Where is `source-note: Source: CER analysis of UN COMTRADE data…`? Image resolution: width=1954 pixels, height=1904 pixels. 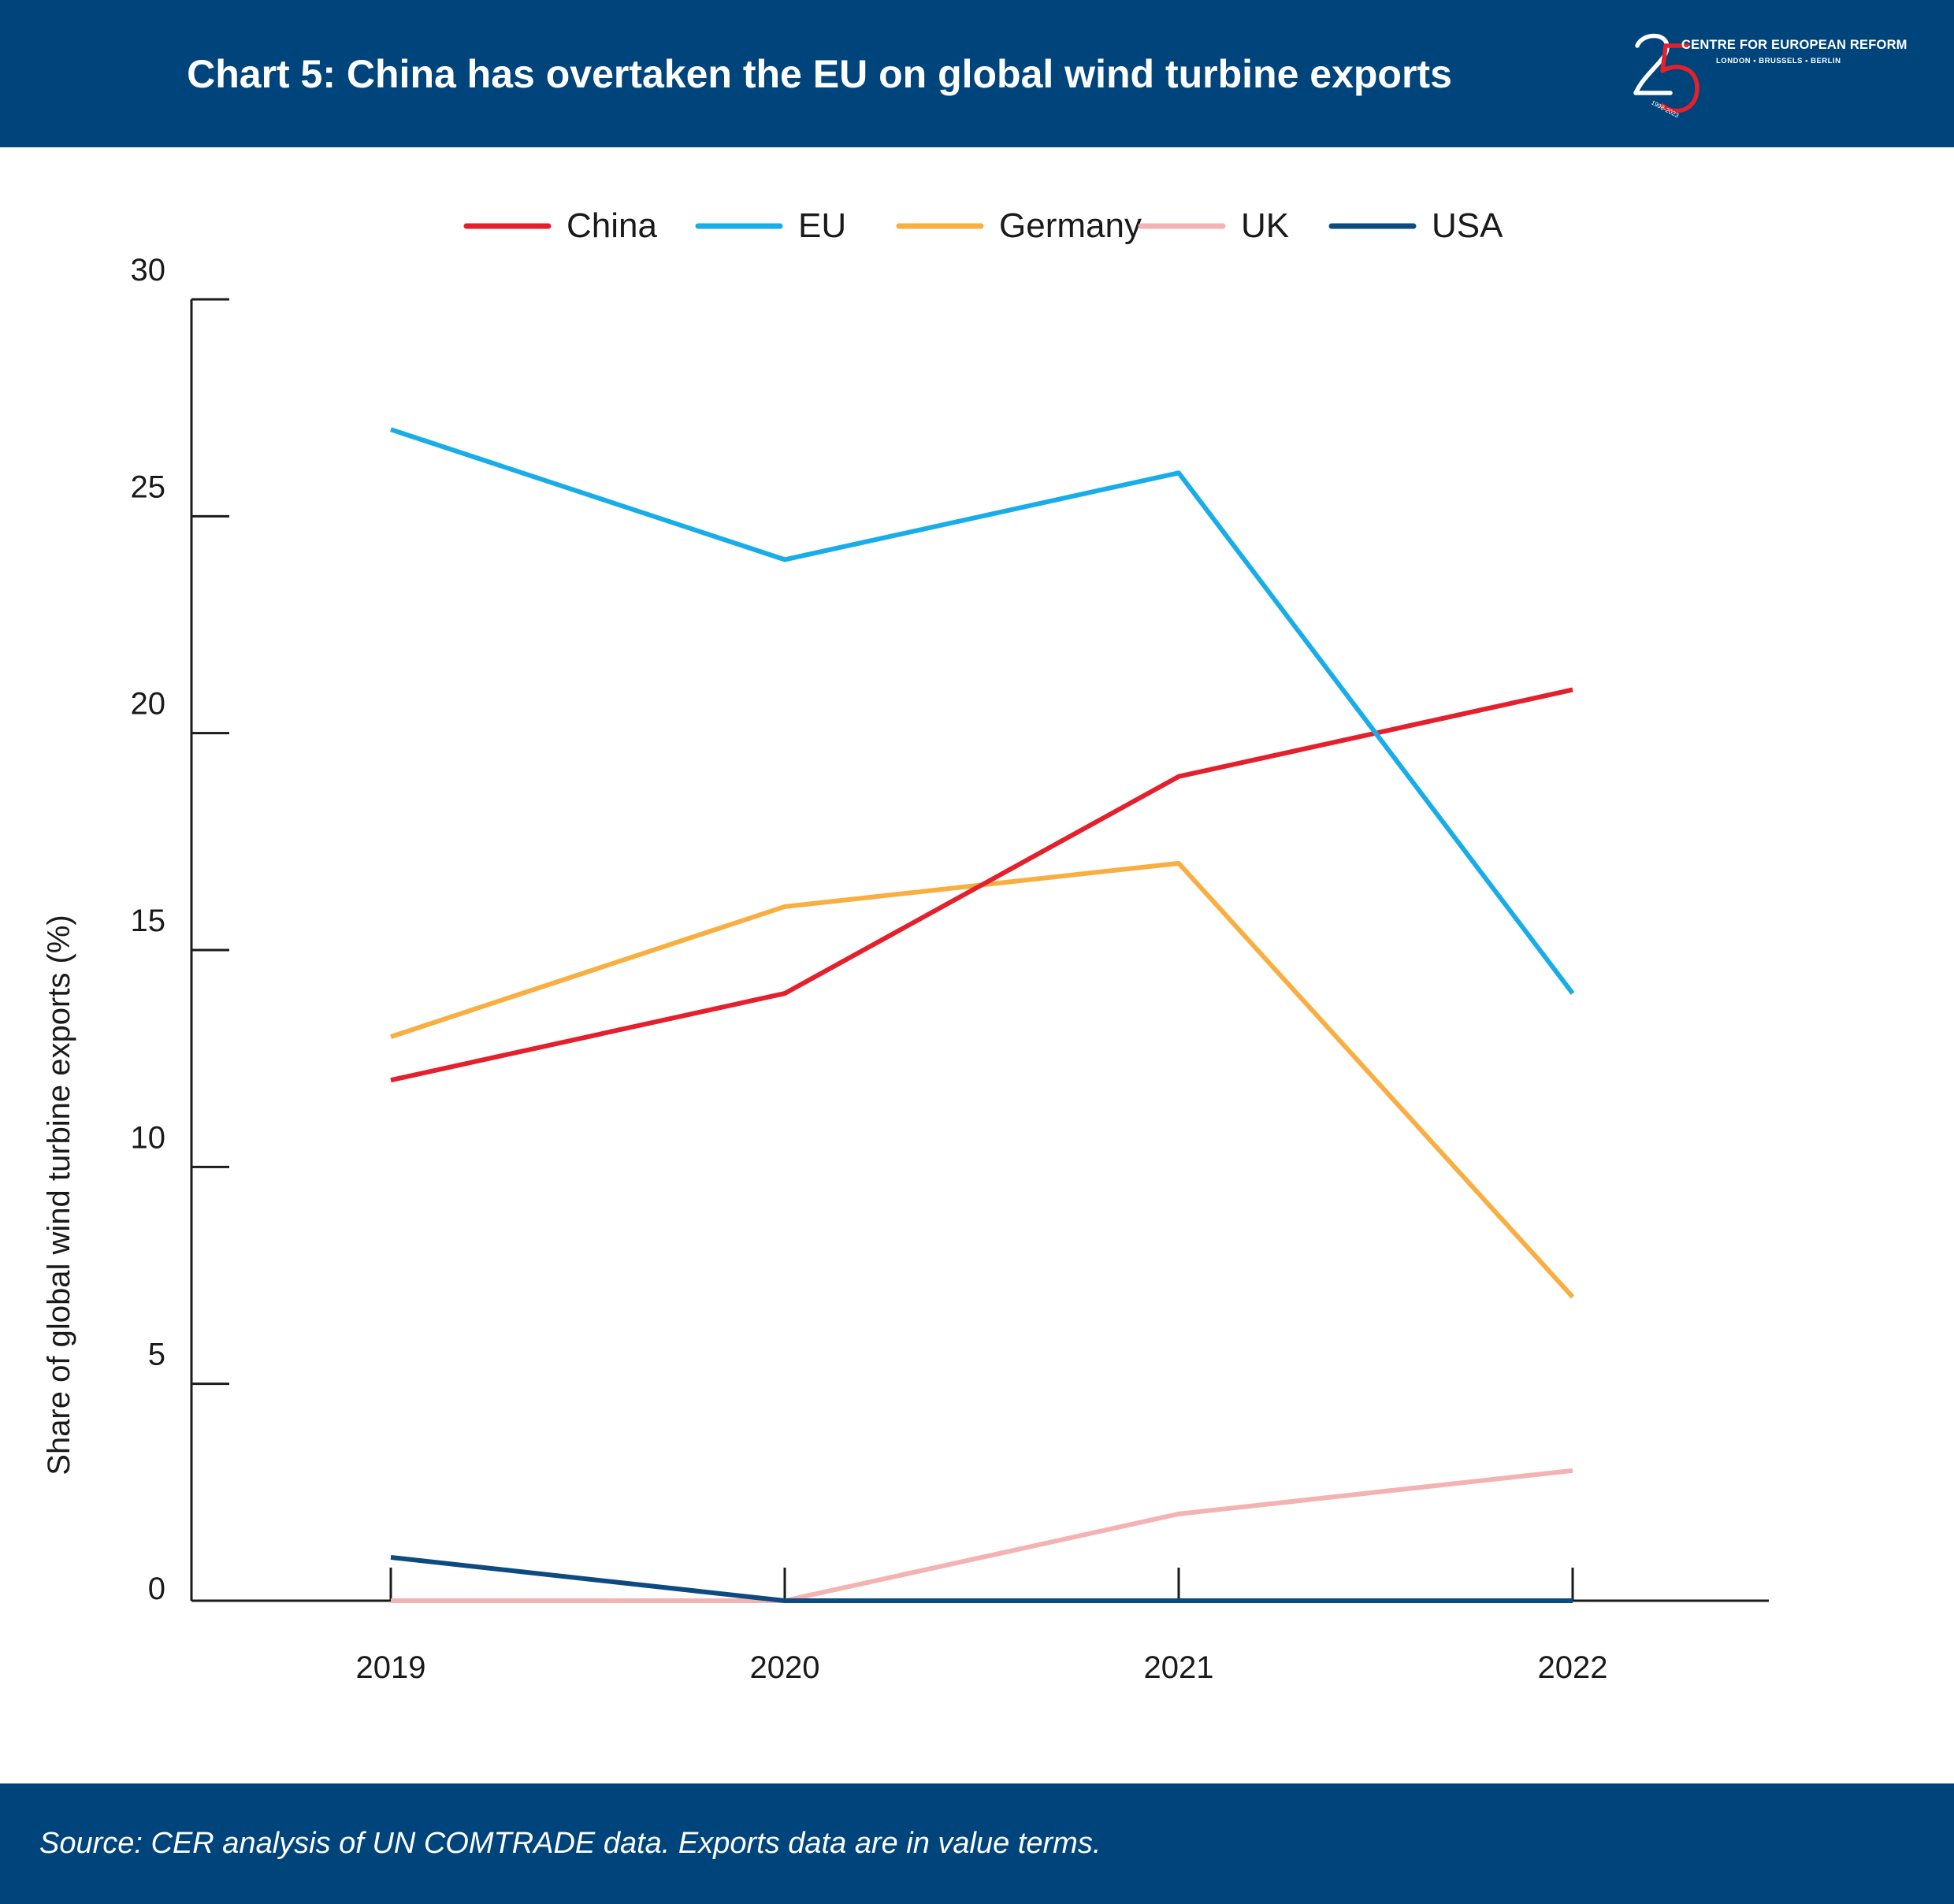
source-note: Source: CER analysis of UN COMTRADE data… is located at coordinates (570, 1844).